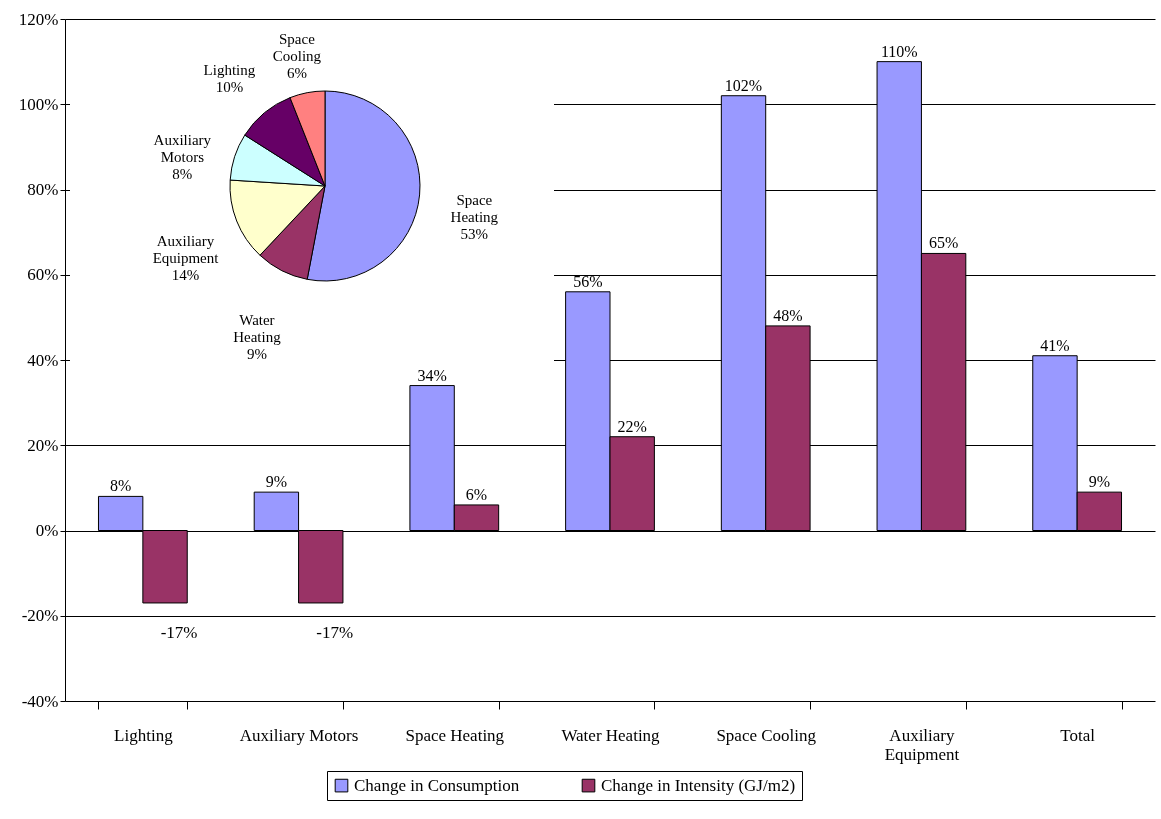  I want to click on x-tick-label: Auxiliary Motors, so click(299, 735).